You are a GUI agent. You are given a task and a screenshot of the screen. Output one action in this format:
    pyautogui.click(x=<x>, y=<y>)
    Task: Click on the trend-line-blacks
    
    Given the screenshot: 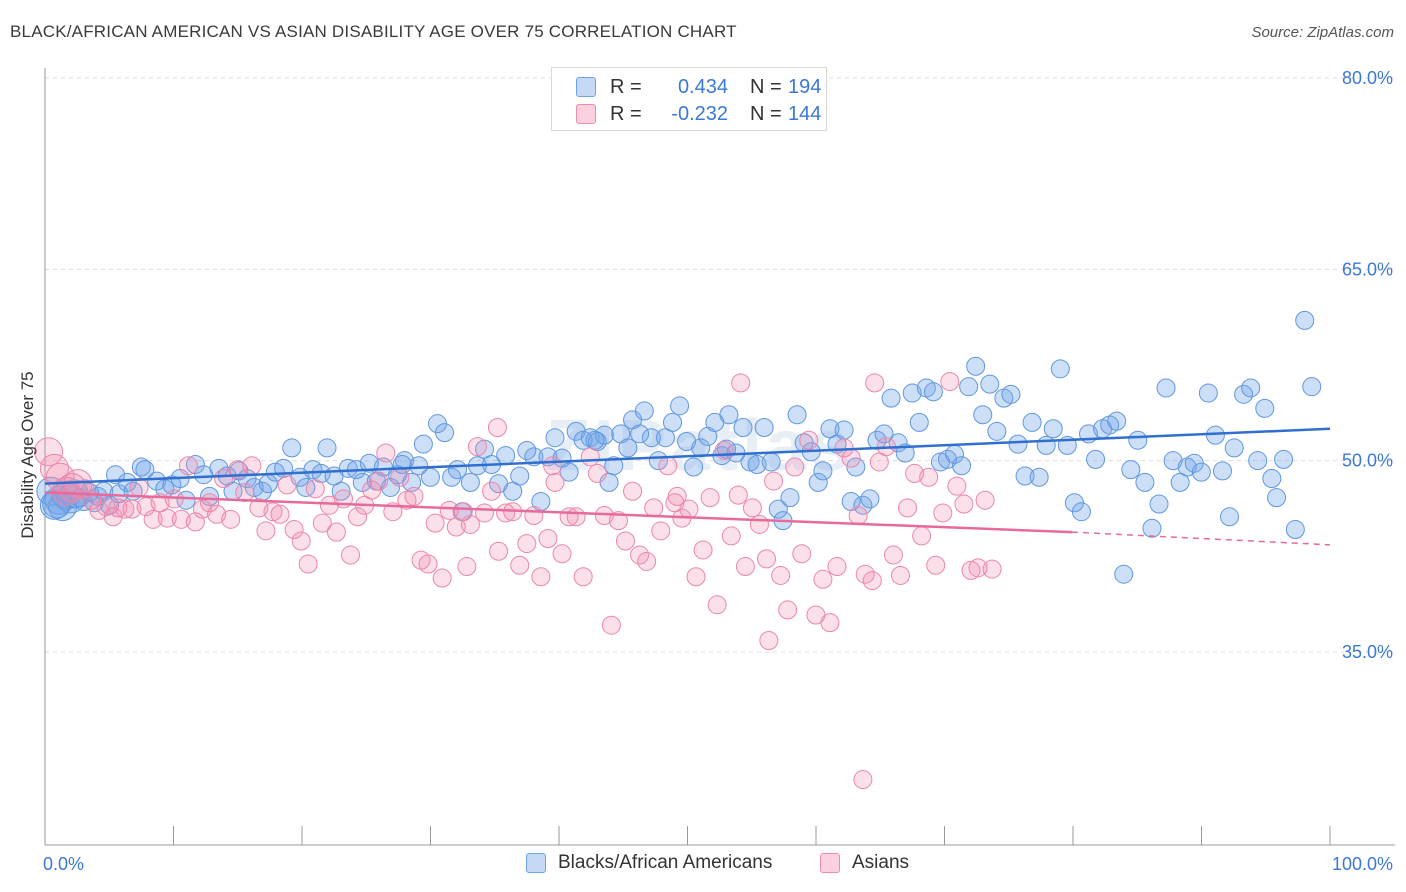 What is the action you would take?
    pyautogui.click(x=687, y=456)
    